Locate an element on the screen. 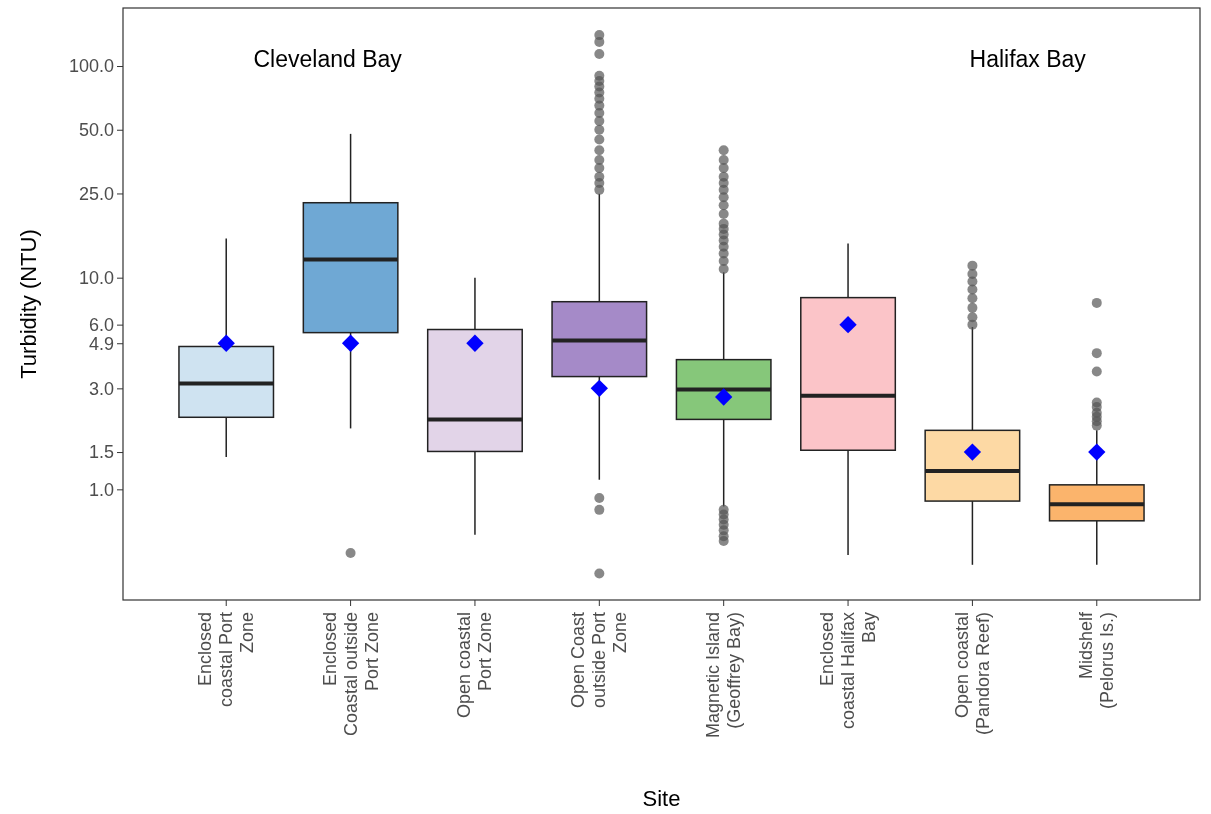  y-tick-label: 10.0 is located at coordinates (96, 277).